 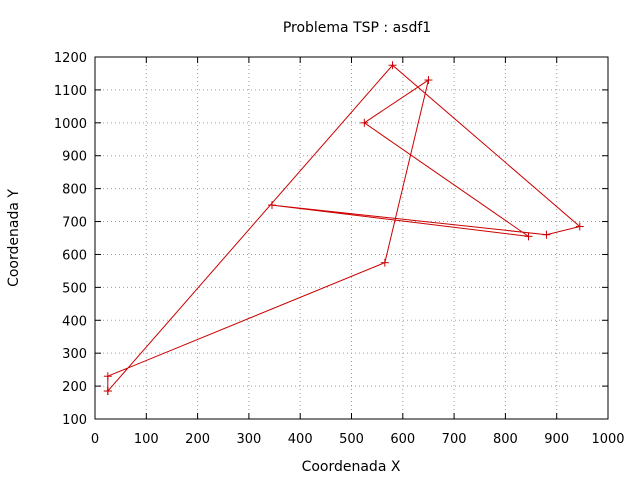 I want to click on x-tick-label: 1000, so click(x=607, y=439).